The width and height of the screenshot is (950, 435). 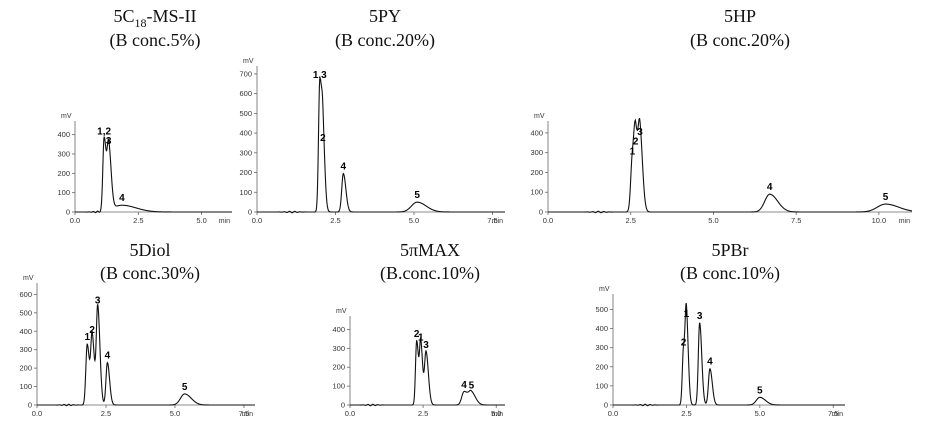 I want to click on chromatogram-panel-1: 0 100 200 300 400 mV 0.0 2.5 5.0 min 1,23 4, so click(x=144, y=169).